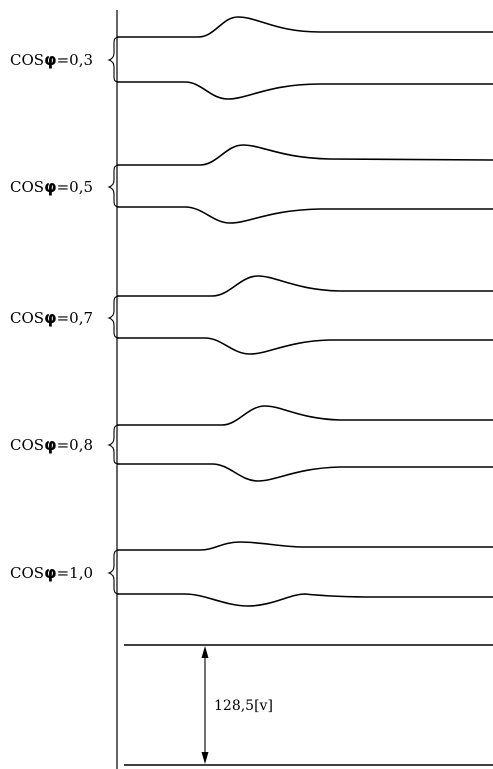 Image resolution: width=493 pixels, height=769 pixels. What do you see at coordinates (205, 652) in the screenshot?
I see `arrow-up-icon` at bounding box center [205, 652].